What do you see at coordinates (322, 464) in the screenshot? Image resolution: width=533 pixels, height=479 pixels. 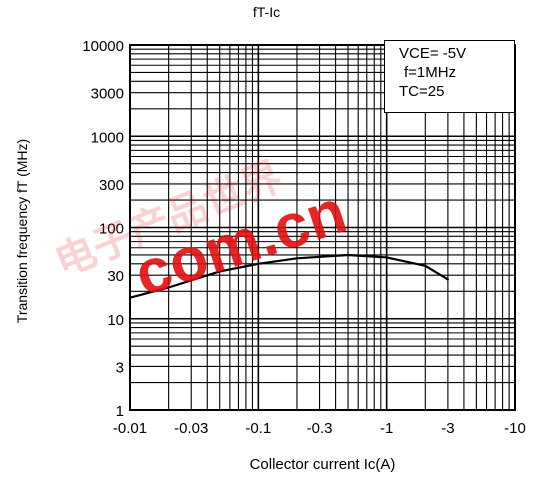 I see `x-axis-label: Collector current Ic(A)` at bounding box center [322, 464].